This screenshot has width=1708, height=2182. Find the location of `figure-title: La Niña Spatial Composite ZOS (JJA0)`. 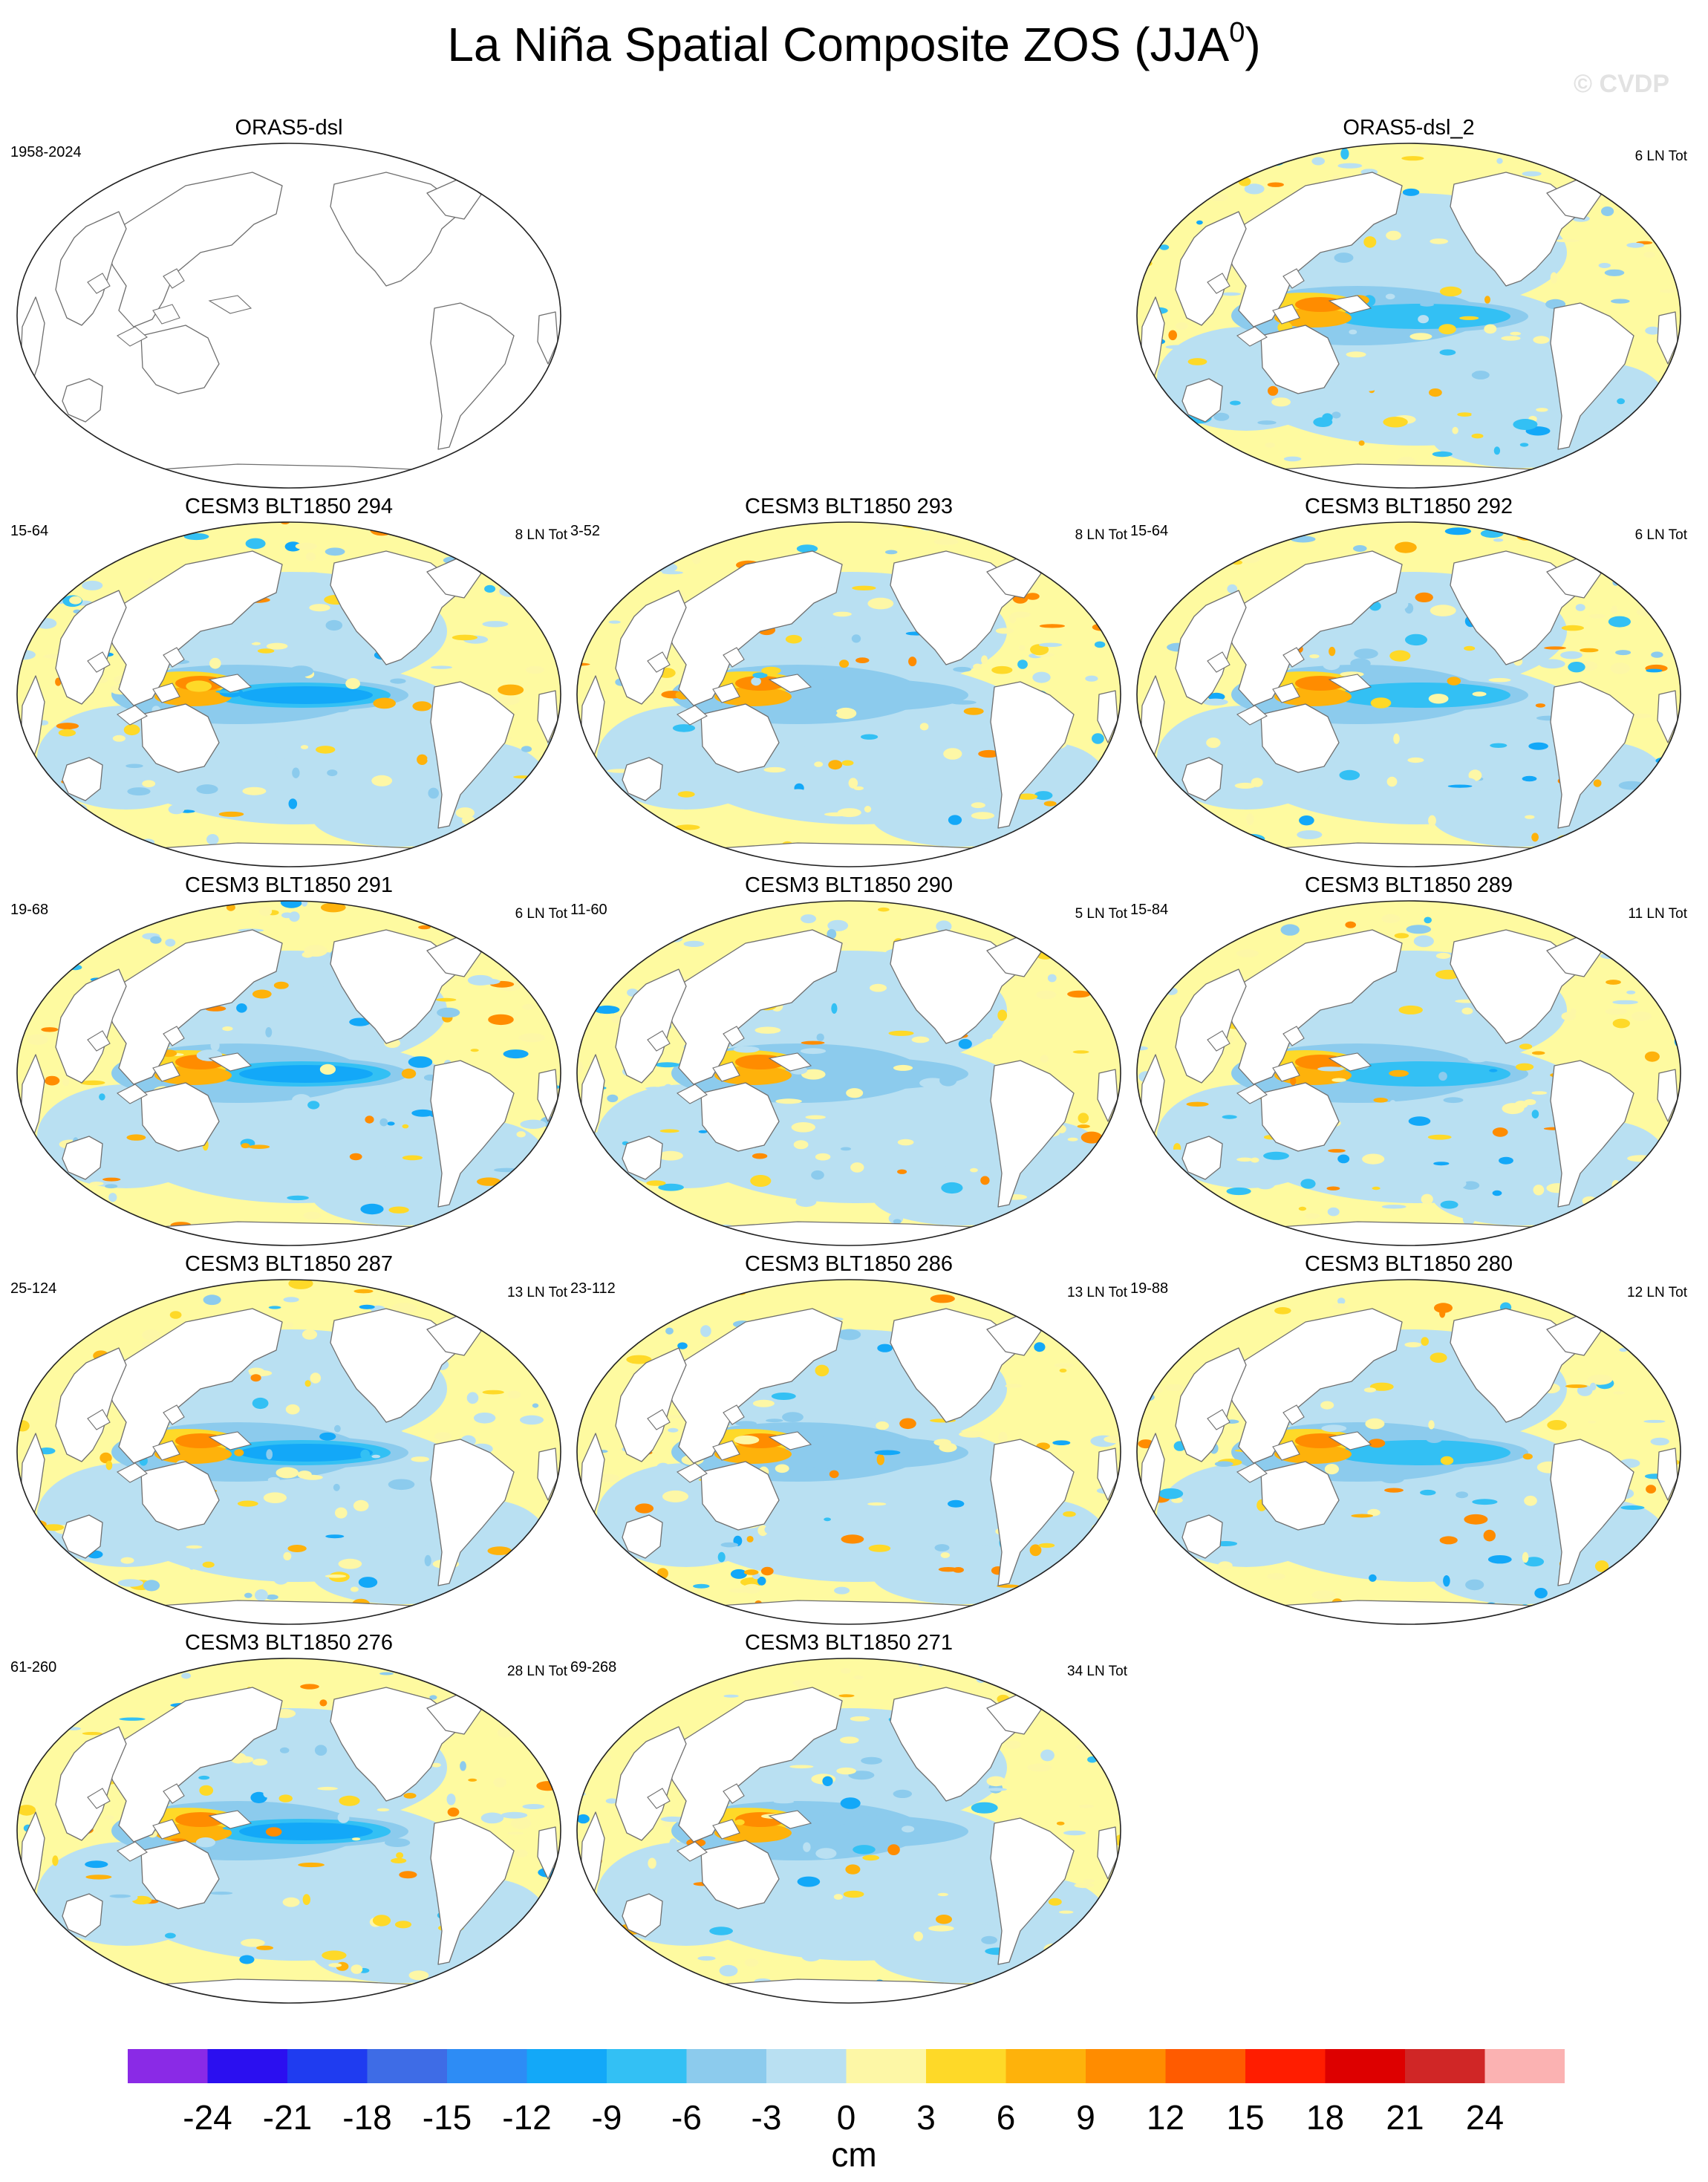

figure-title: La Niña Spatial Composite ZOS (JJA0) is located at coordinates (854, 45).